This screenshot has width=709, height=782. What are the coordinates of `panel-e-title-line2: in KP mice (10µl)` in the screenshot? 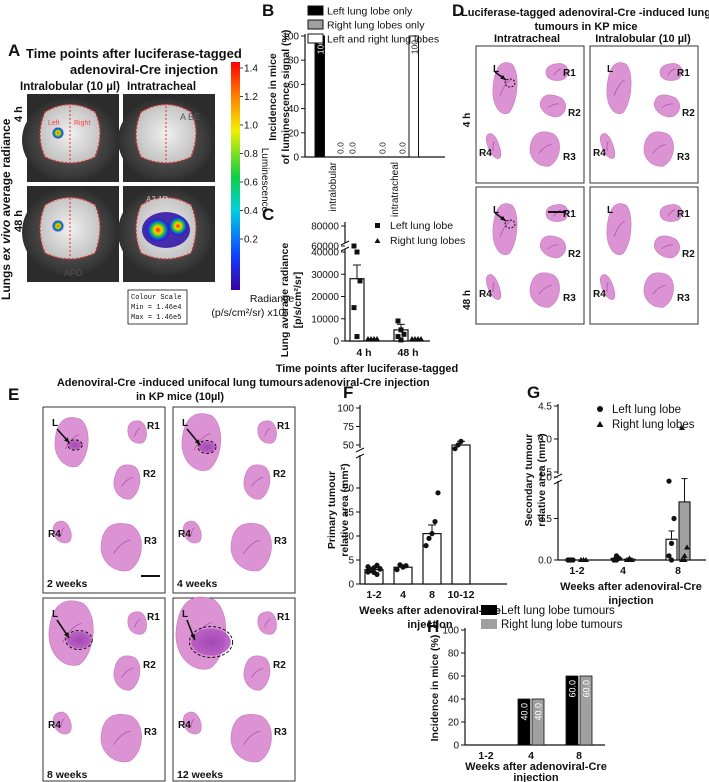 It's located at (180, 397).